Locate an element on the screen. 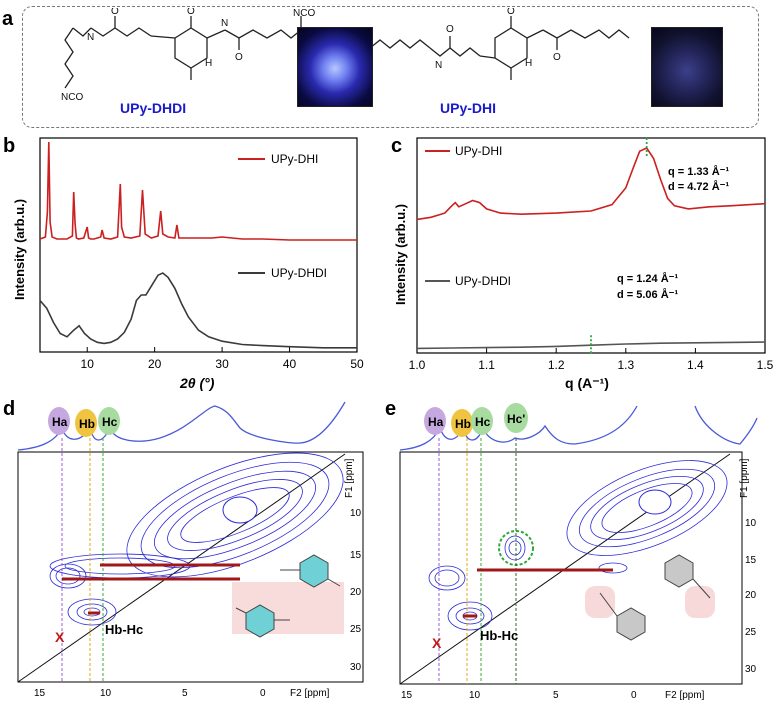 This screenshot has width=779, height=705. xrd-x-tick-label: 10 is located at coordinates (88, 364).